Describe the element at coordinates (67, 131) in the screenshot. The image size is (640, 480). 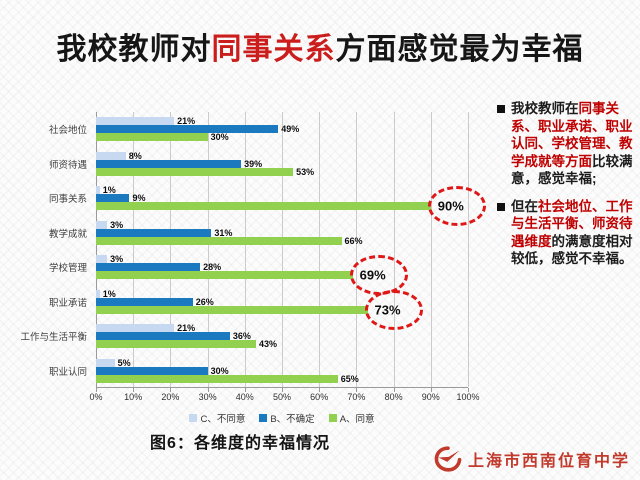
I see `category-label: 社会地位` at that location.